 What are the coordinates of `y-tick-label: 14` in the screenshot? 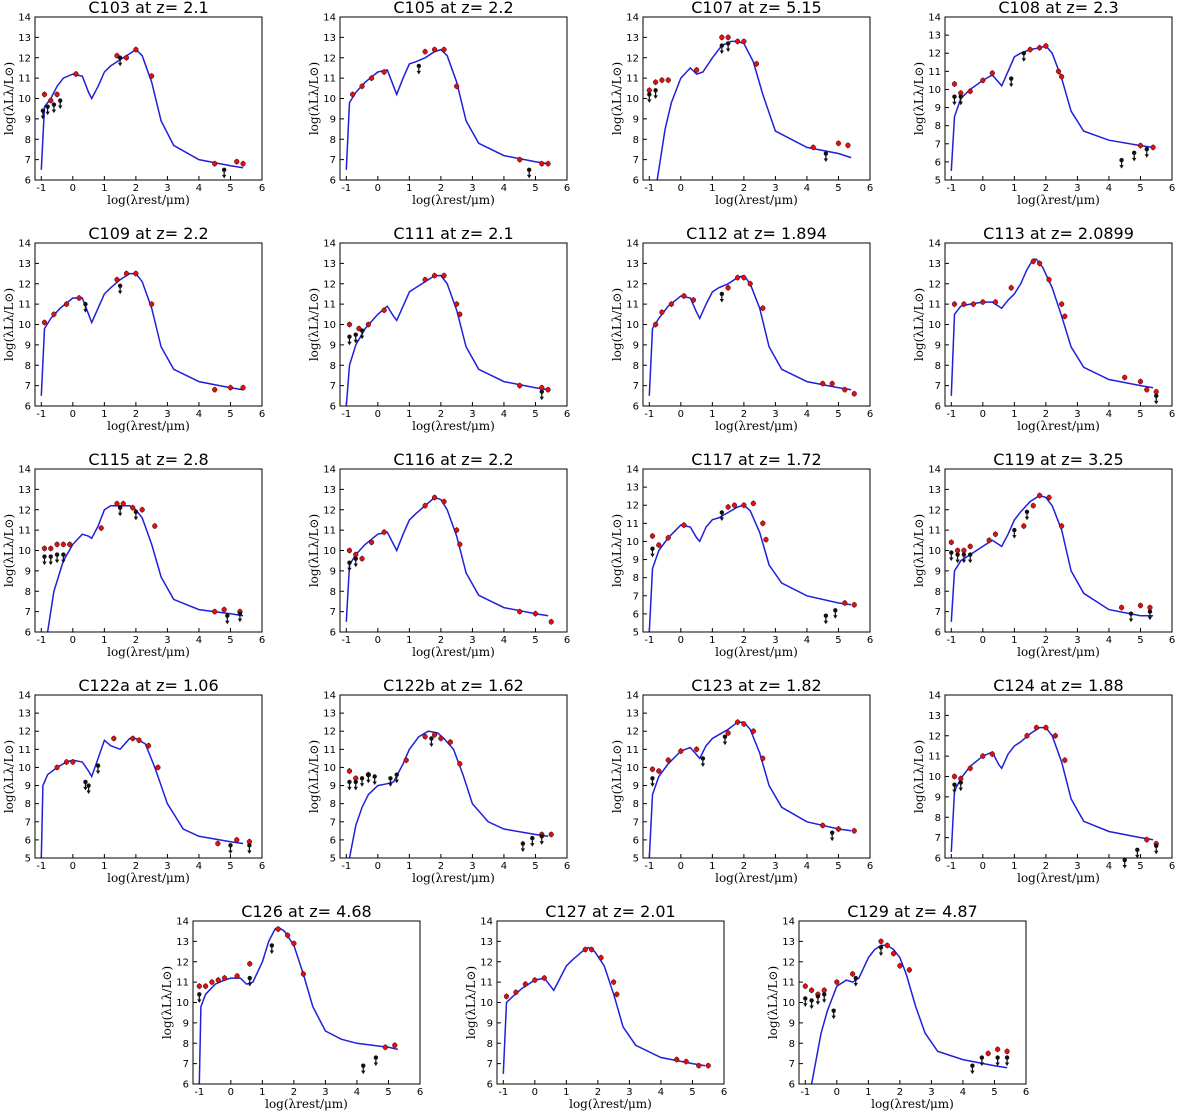 It's located at (632, 244).